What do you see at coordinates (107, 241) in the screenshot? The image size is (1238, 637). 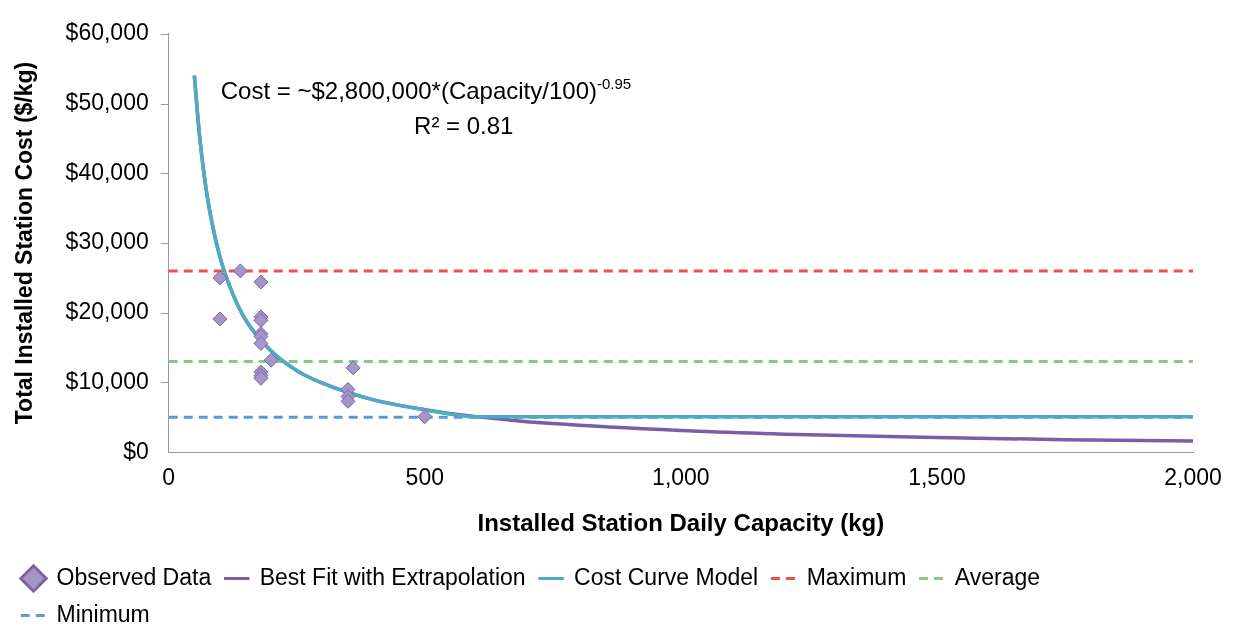 I see `y-tick-label: $30,000` at bounding box center [107, 241].